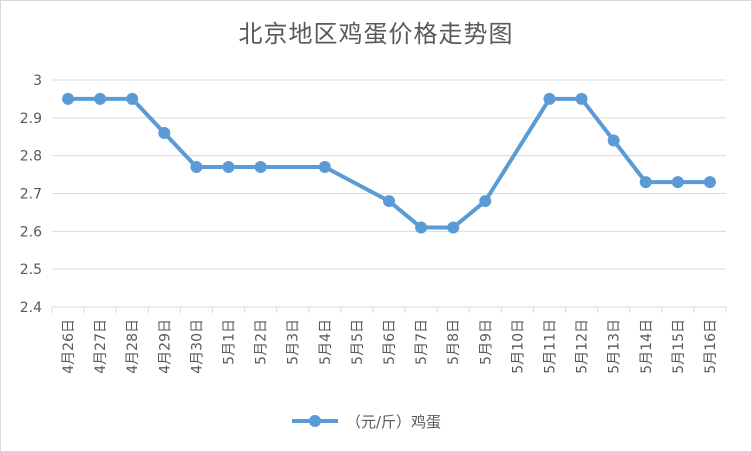 The image size is (752, 452). Describe the element at coordinates (230, 342) in the screenshot. I see `x-tick-label: 5月1日` at that location.